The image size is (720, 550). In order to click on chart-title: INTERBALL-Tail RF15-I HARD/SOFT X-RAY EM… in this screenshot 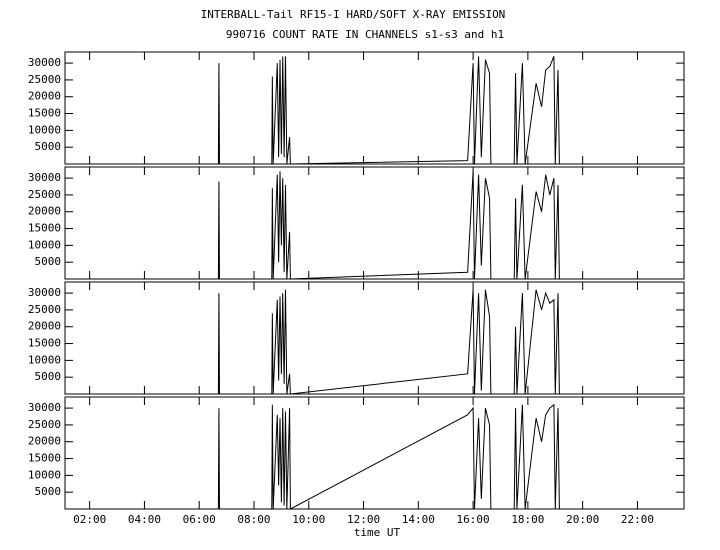, I will do `click(353, 14)`.